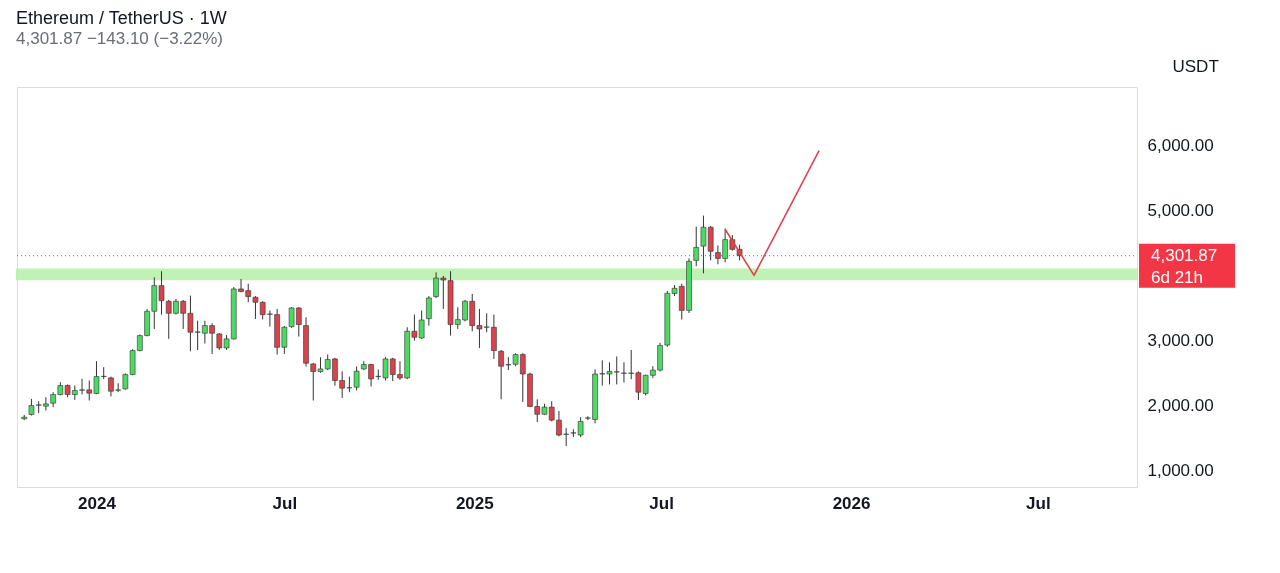 The image size is (1280, 573). What do you see at coordinates (121, 18) in the screenshot?
I see `chart-title: Ethereum / TetherUS · 1W` at bounding box center [121, 18].